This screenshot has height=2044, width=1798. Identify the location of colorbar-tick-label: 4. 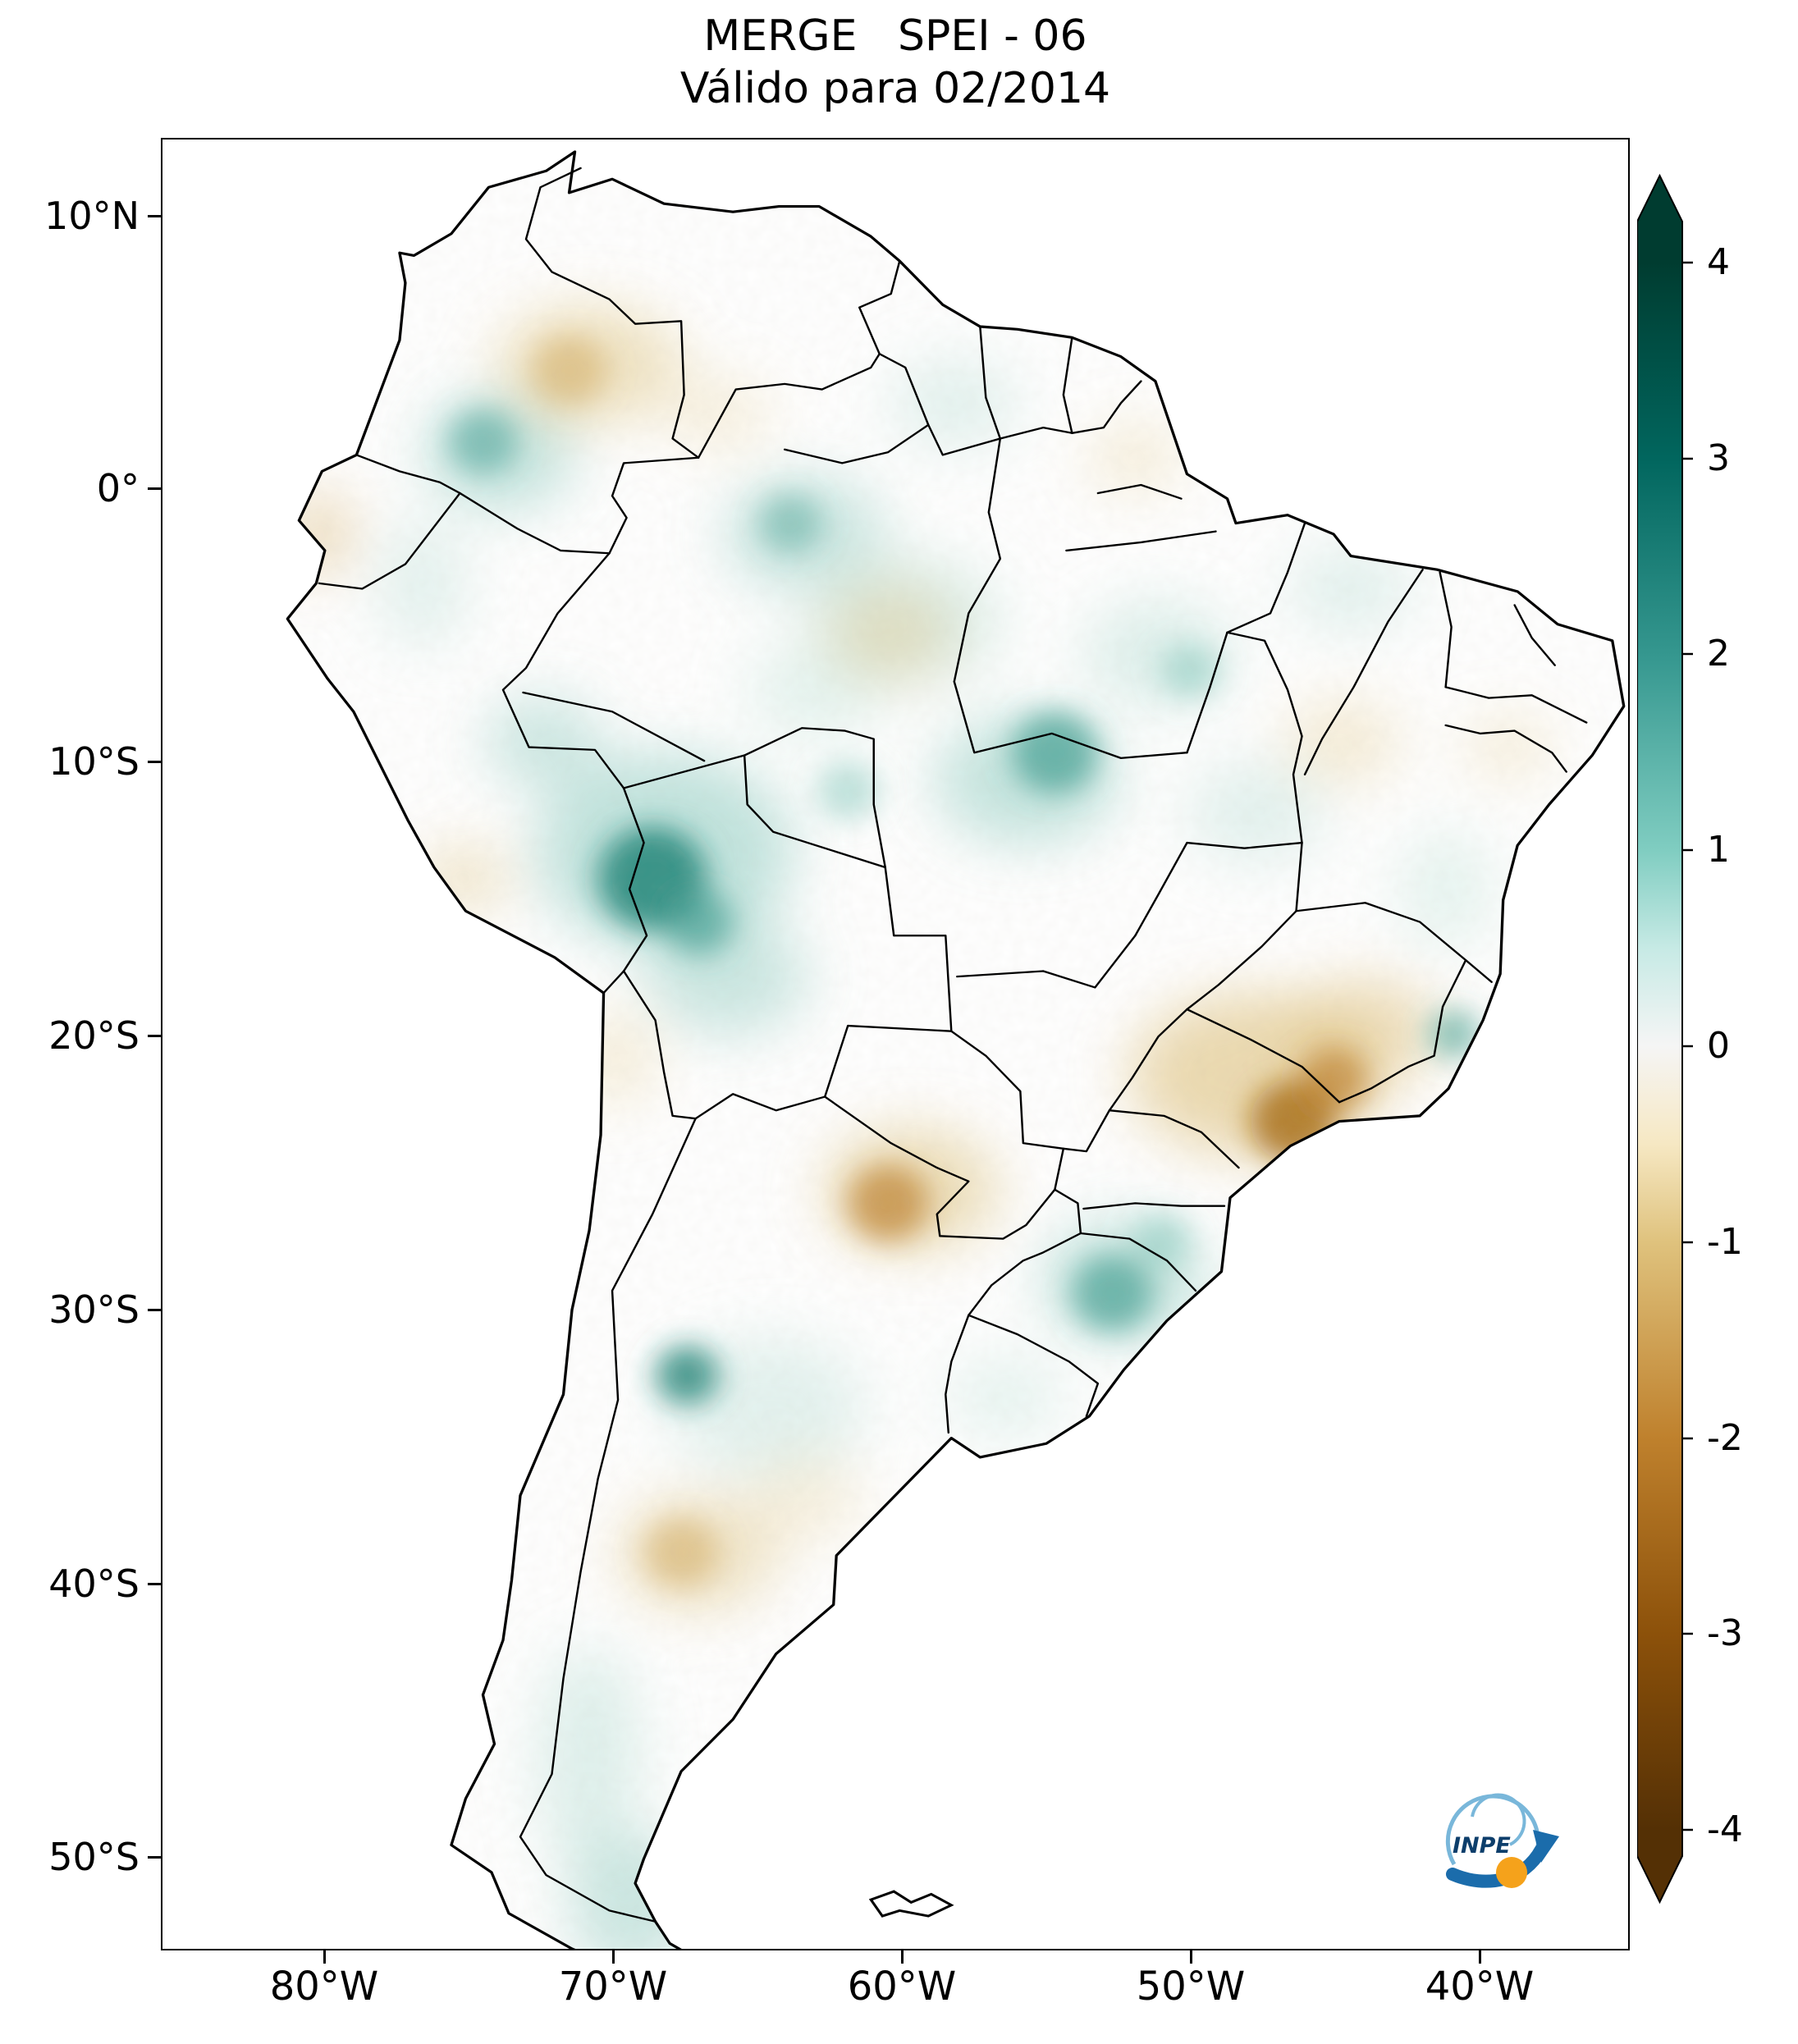
(1718, 262).